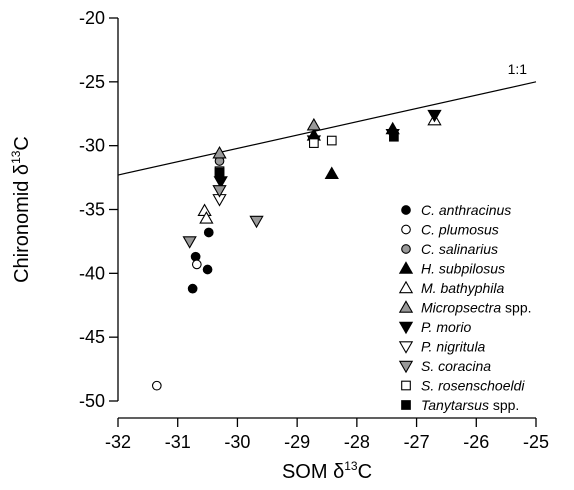 The width and height of the screenshot is (574, 490). What do you see at coordinates (118, 442) in the screenshot?
I see `x-tick-label: -32` at bounding box center [118, 442].